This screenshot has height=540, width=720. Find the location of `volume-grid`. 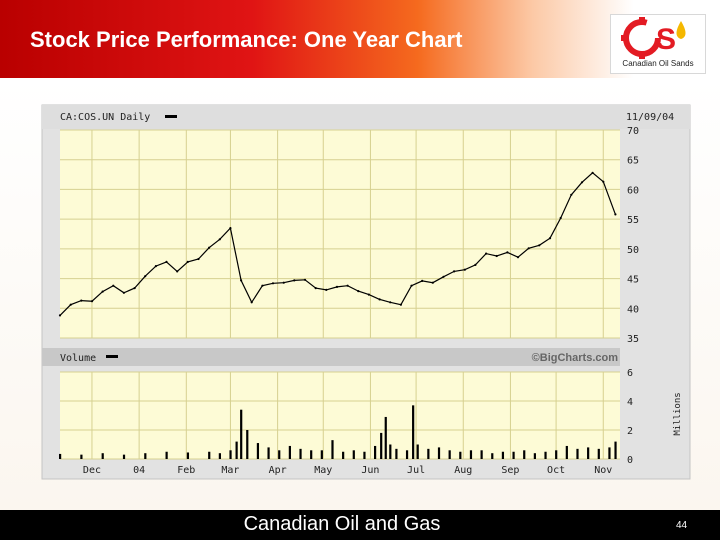

volume-grid is located at coordinates (340, 415).